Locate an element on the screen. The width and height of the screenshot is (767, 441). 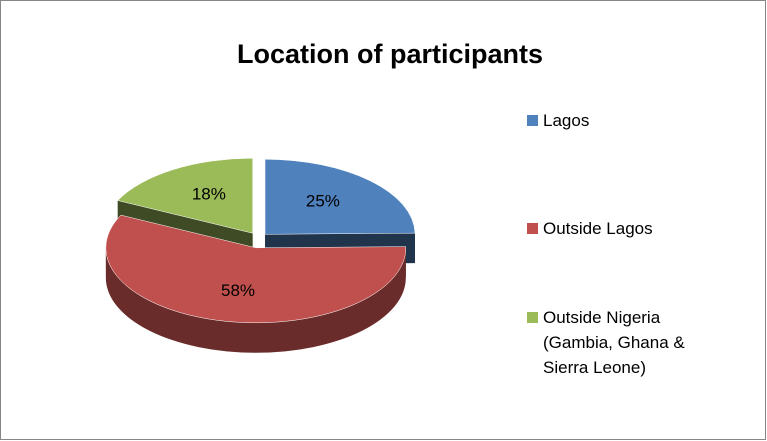
legend-entry: Lagos is located at coordinates (627, 120).